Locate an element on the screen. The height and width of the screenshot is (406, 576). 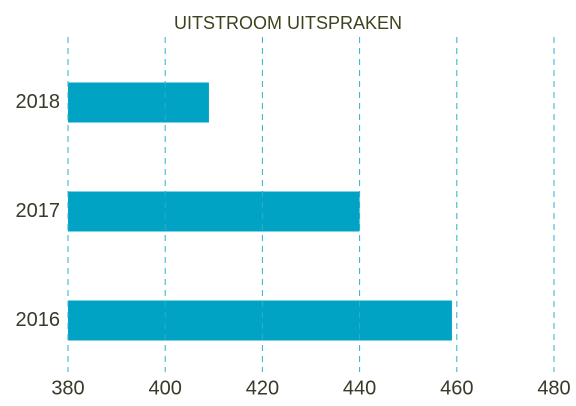
chart-title: UITSTROOM UITSPRAKEN is located at coordinates (288, 23).